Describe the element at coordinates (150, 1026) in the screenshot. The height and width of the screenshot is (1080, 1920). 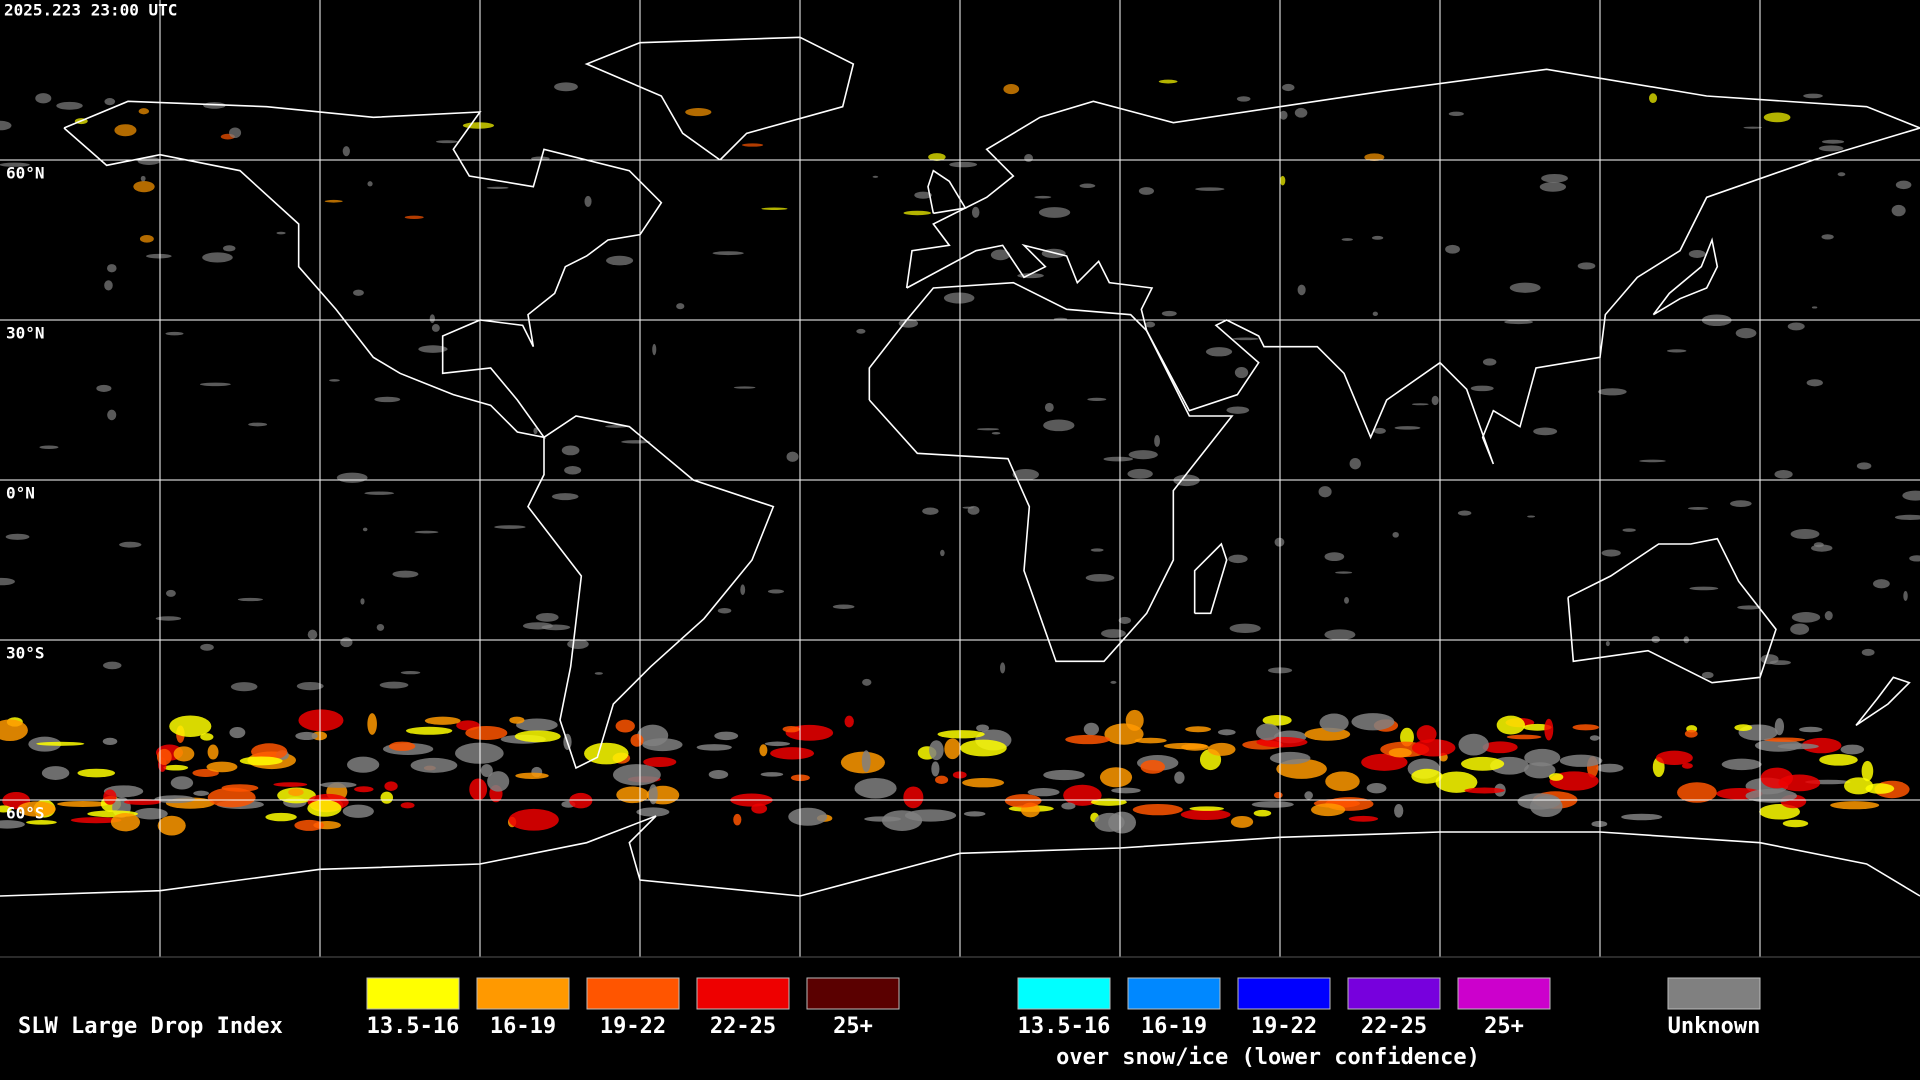
I see `legend-title: SLW Large Drop Index` at that location.